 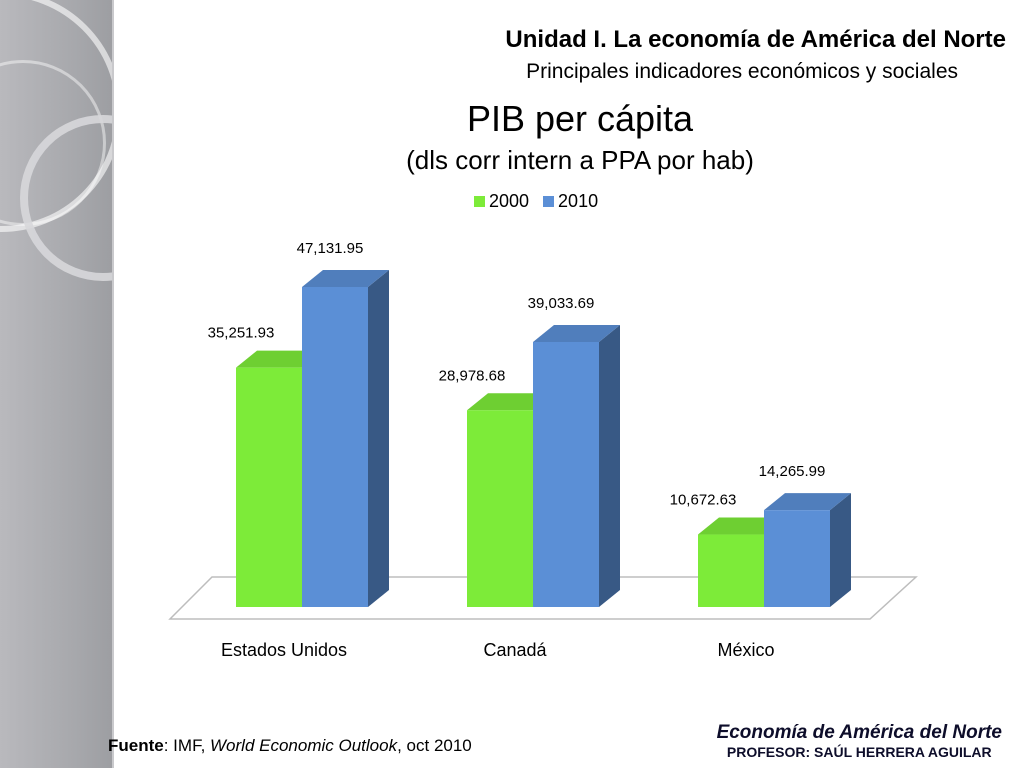 What do you see at coordinates (434, 745) in the screenshot?
I see `source-date: , oct 2010` at bounding box center [434, 745].